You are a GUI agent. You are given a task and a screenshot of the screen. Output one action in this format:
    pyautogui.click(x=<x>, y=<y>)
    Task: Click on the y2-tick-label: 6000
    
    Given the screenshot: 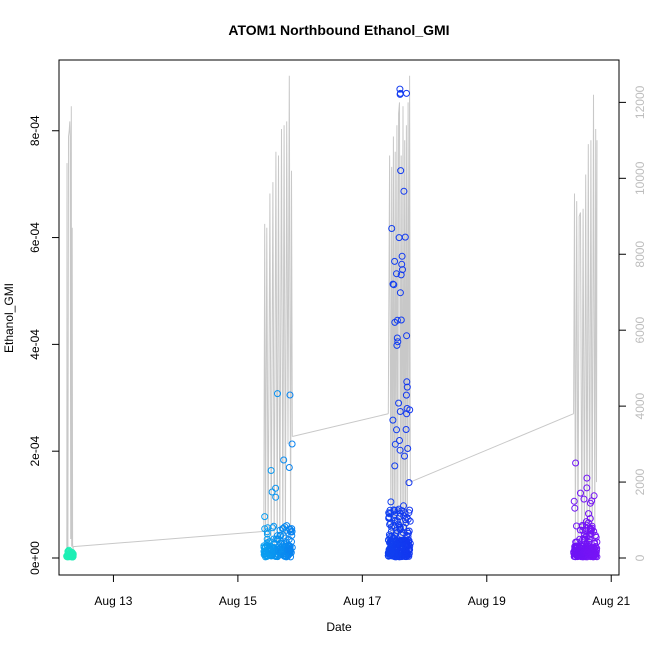 What is the action you would take?
    pyautogui.click(x=640, y=330)
    